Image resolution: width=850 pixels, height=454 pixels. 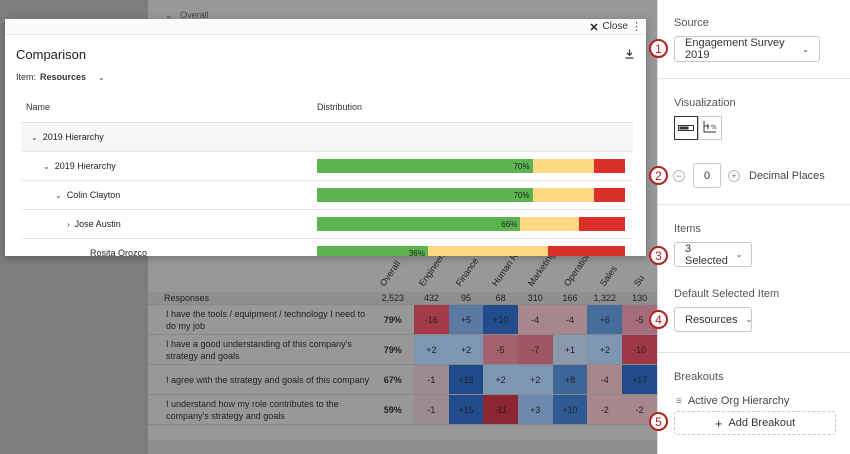 What do you see at coordinates (706, 254) in the screenshot?
I see `items-value: 3 Selected` at bounding box center [706, 254].